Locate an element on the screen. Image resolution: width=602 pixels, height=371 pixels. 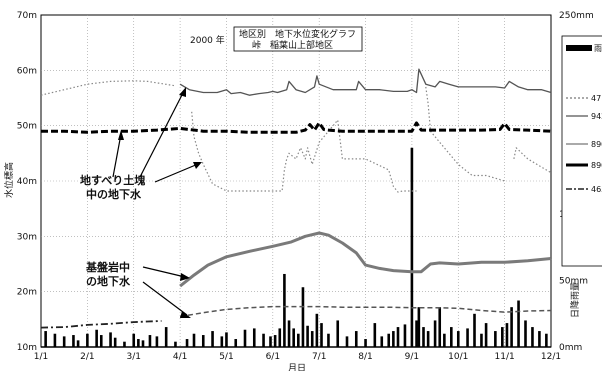
x-tick-label: 6/1 is located at coordinates (273, 357).